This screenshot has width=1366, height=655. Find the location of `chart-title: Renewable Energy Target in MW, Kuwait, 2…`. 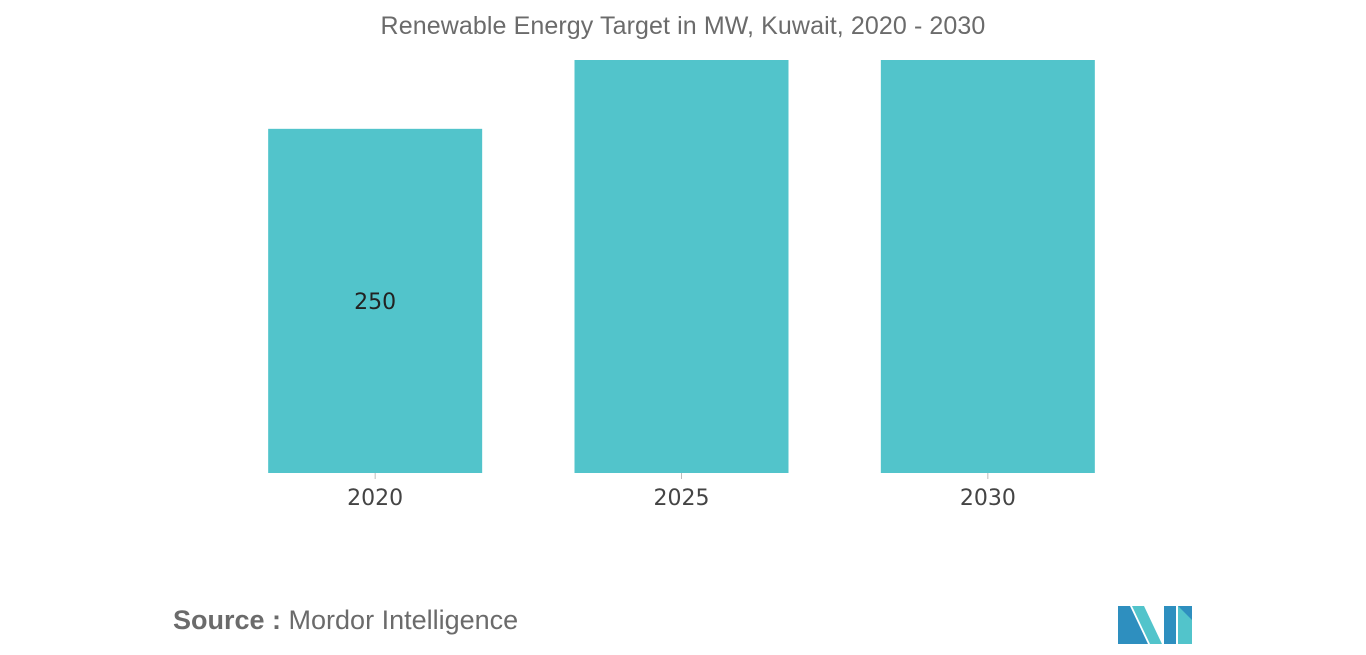

chart-title: Renewable Energy Target in MW, Kuwait, 2… is located at coordinates (683, 26).